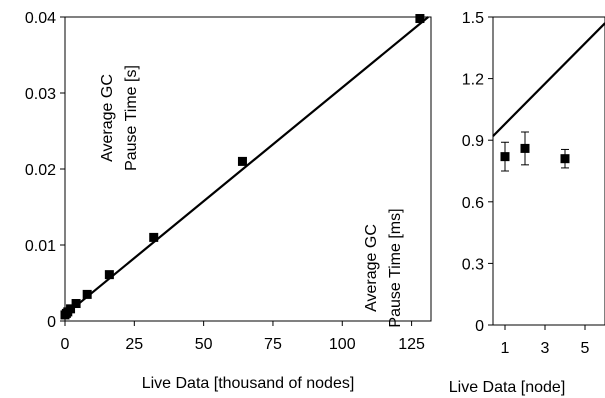 The width and height of the screenshot is (605, 398). I want to click on y-tick-label: 0.01, so click(40, 246).